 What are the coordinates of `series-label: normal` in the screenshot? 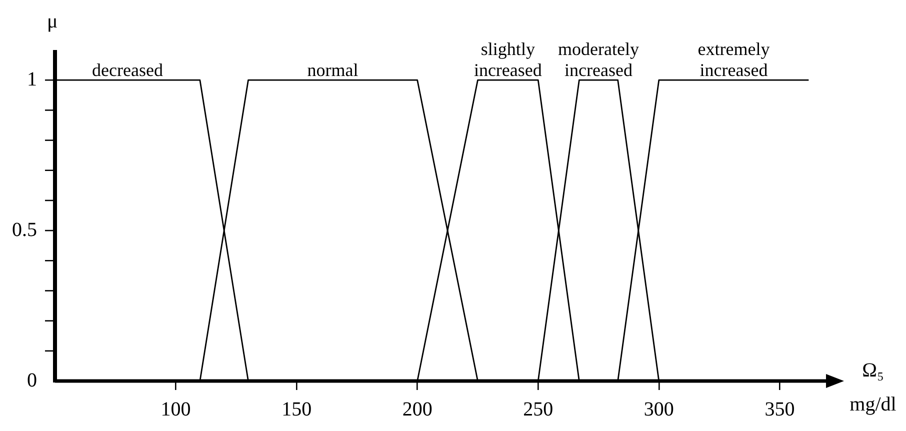 It's located at (332, 70).